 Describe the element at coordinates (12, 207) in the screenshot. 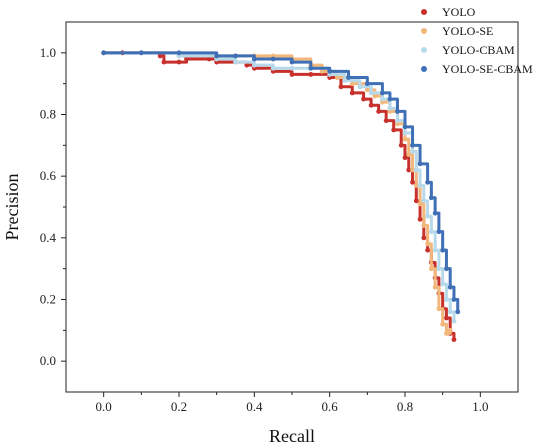

I see `y-axis-label: Precision` at that location.